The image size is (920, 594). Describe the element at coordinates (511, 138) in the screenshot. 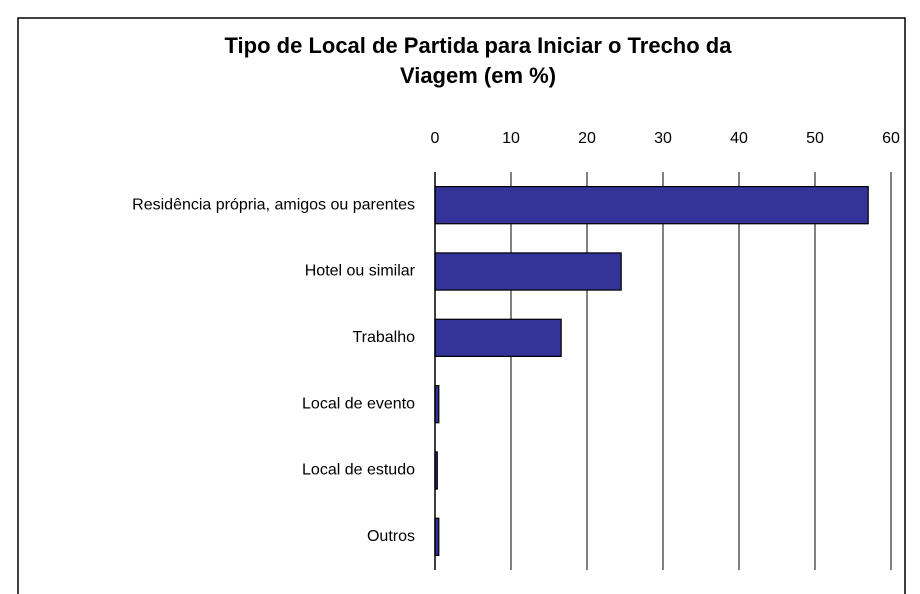

I see `x-tick-label: 10` at that location.